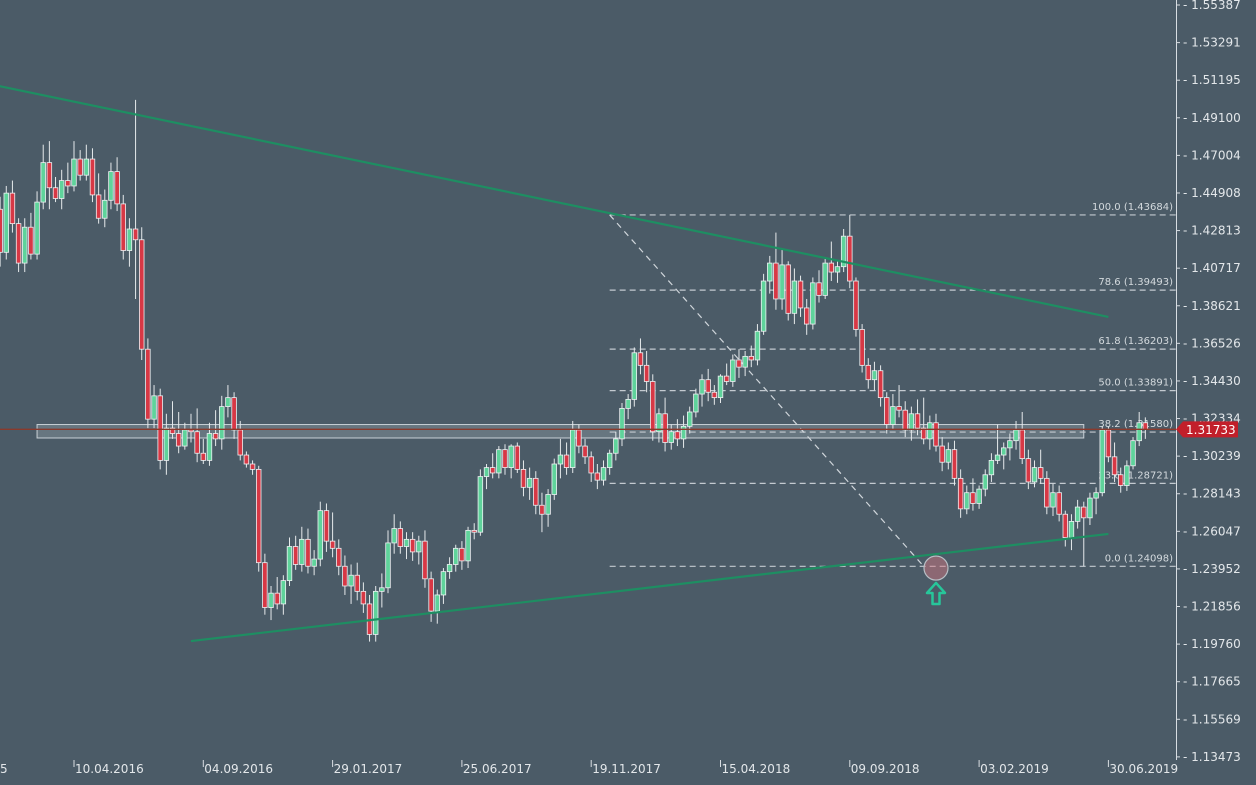 This screenshot has width=1256, height=785. What do you see at coordinates (936, 568) in the screenshot?
I see `highlight-circle` at bounding box center [936, 568].